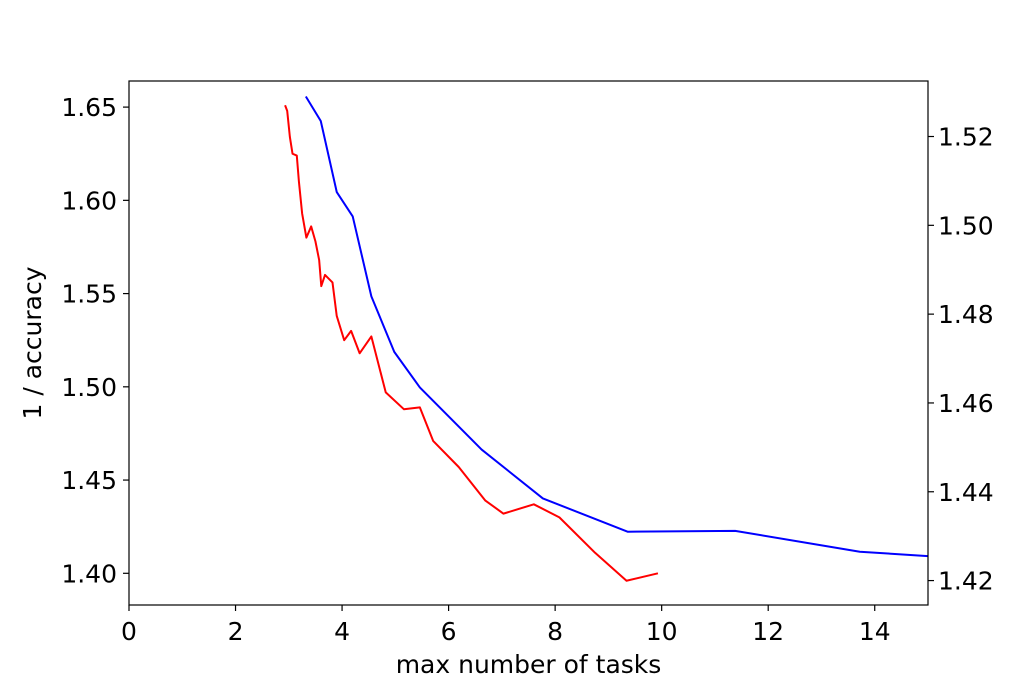 Image resolution: width=1031 pixels, height=681 pixels. I want to click on y-right-tick-label: 1.46, so click(966, 403).